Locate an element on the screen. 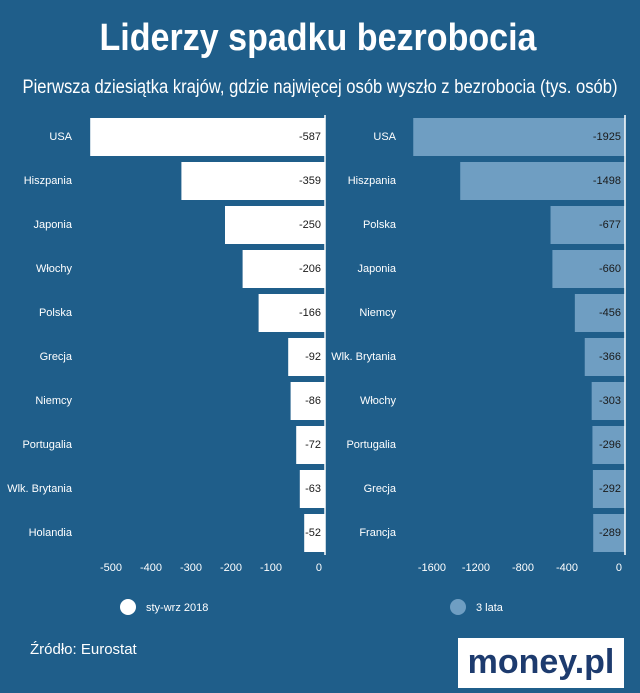 Image resolution: width=640 pixels, height=693 pixels. title: Liderzy spadku bezrobocia is located at coordinates (319, 38).